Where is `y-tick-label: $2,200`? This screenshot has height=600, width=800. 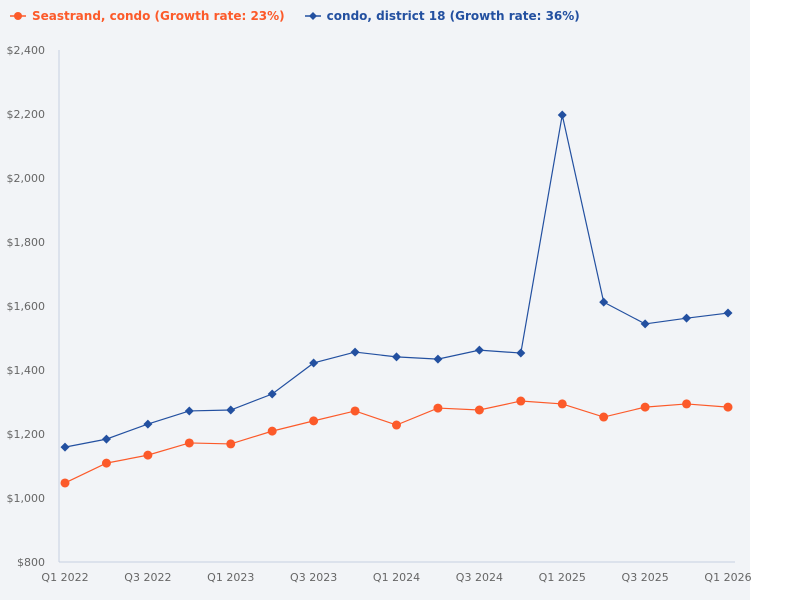
y-tick-label: $2,200 is located at coordinates (26, 114).